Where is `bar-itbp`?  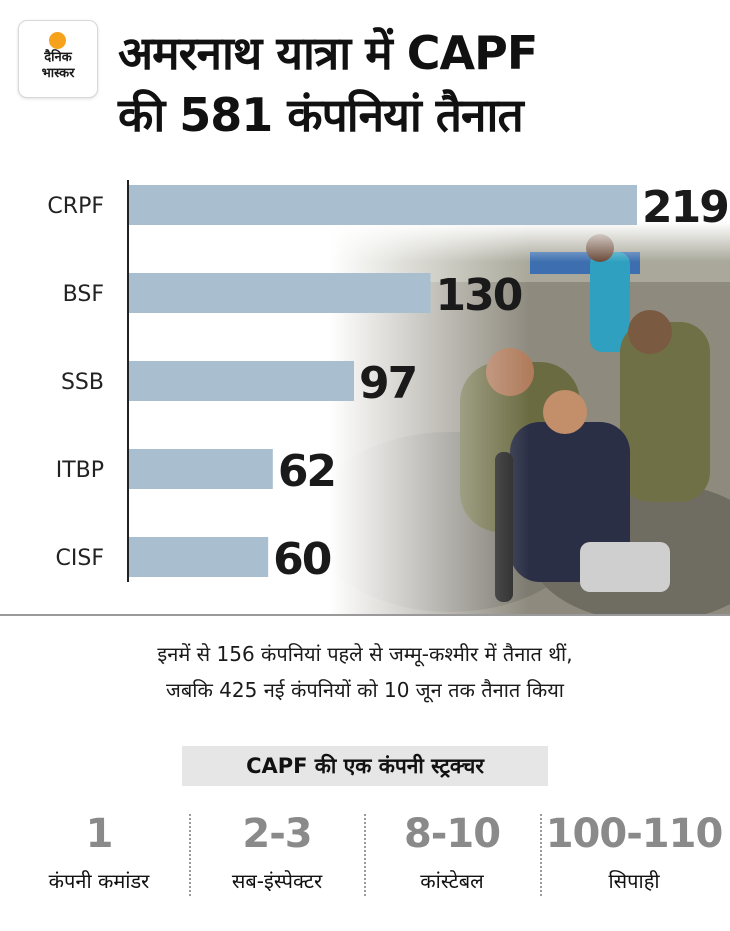 bar-itbp is located at coordinates (201, 469).